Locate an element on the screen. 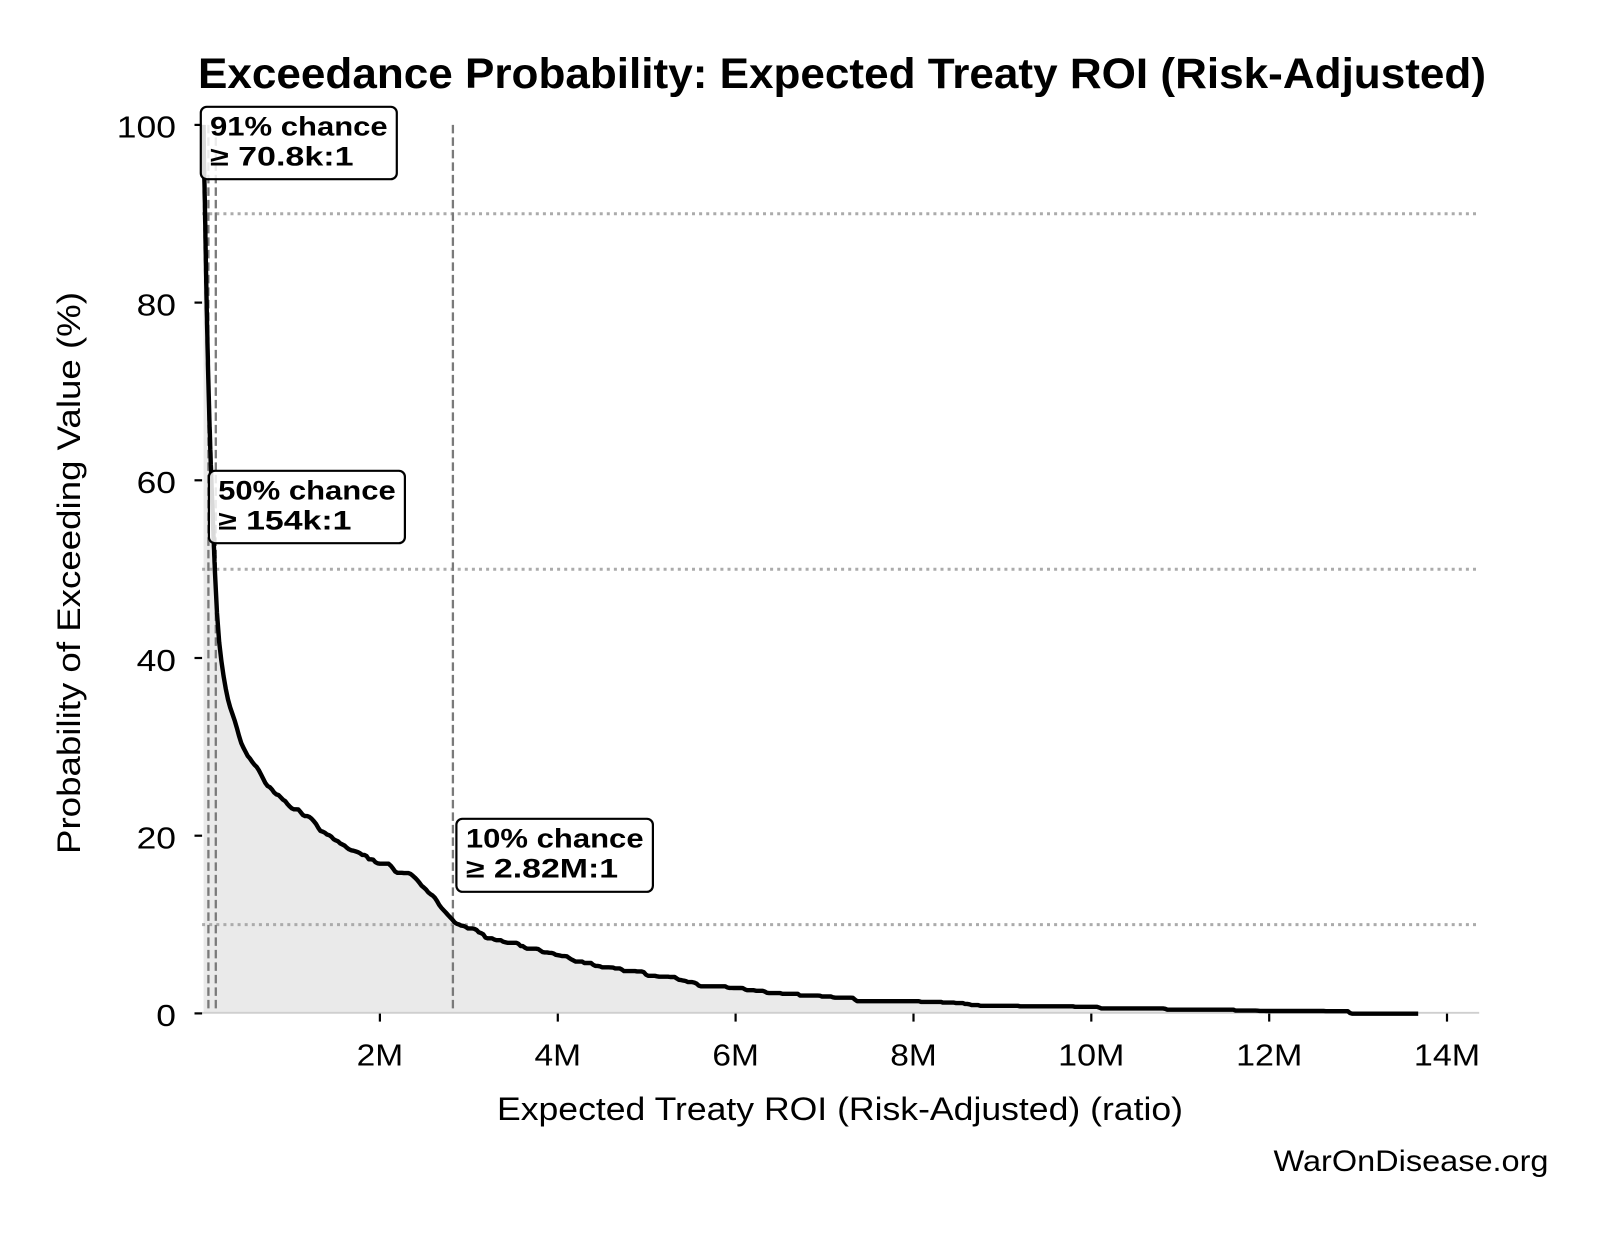 The height and width of the screenshot is (1234, 1604). svg-text: ≥ 154k:1 is located at coordinates (284, 521).